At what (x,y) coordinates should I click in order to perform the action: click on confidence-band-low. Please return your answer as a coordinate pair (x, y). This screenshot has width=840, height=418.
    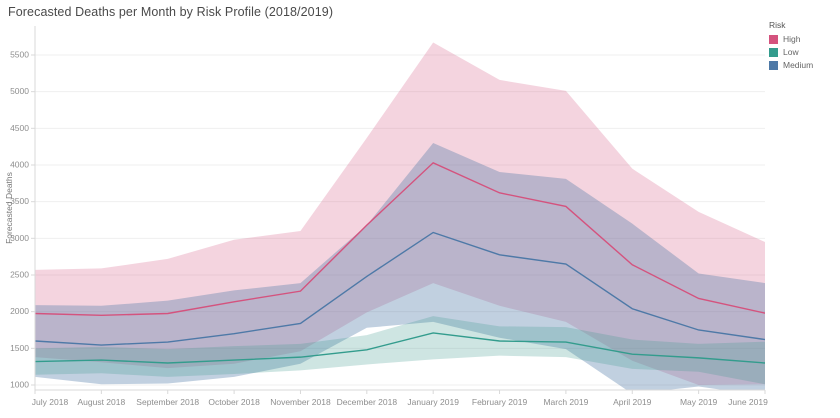
    Looking at the image, I should click on (400, 350).